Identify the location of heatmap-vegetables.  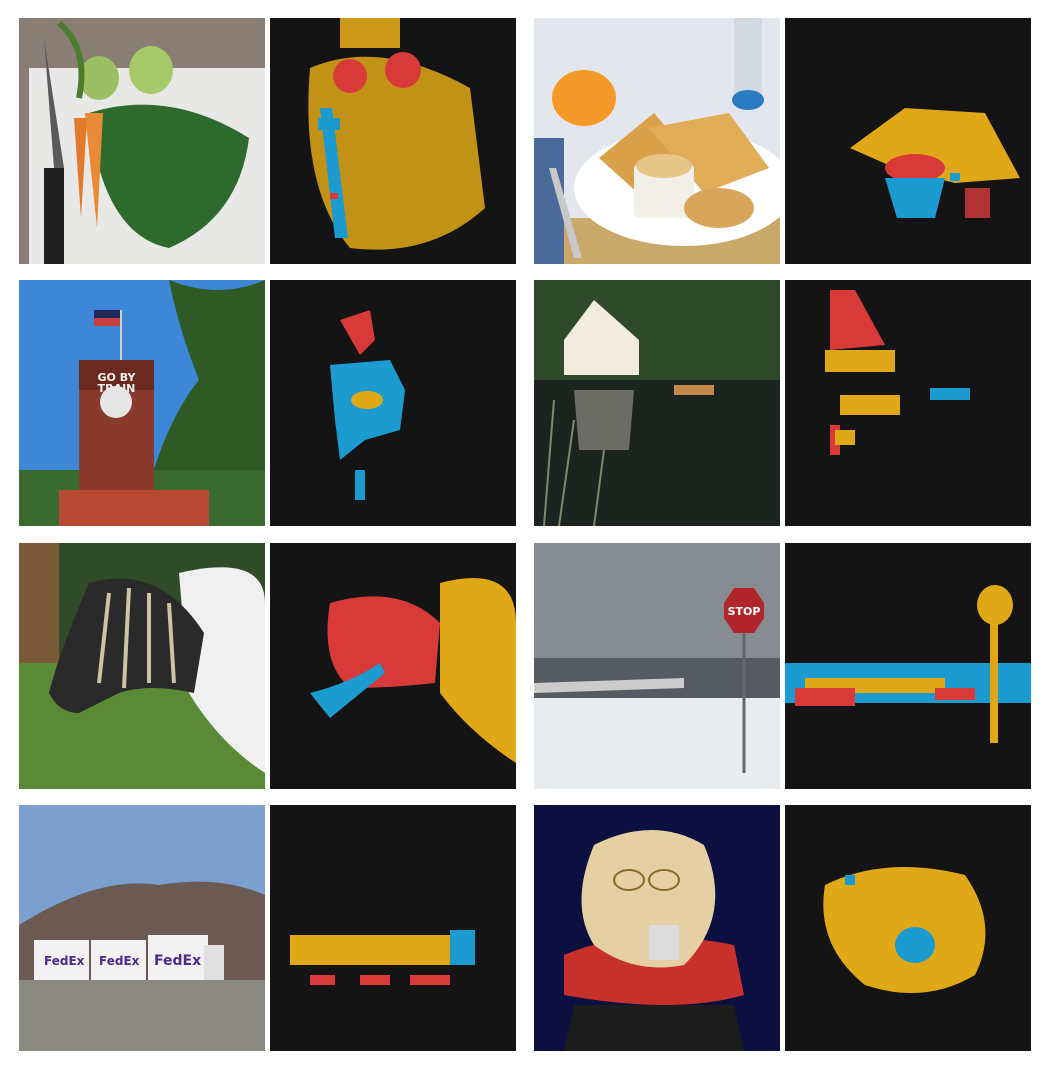
(393, 141).